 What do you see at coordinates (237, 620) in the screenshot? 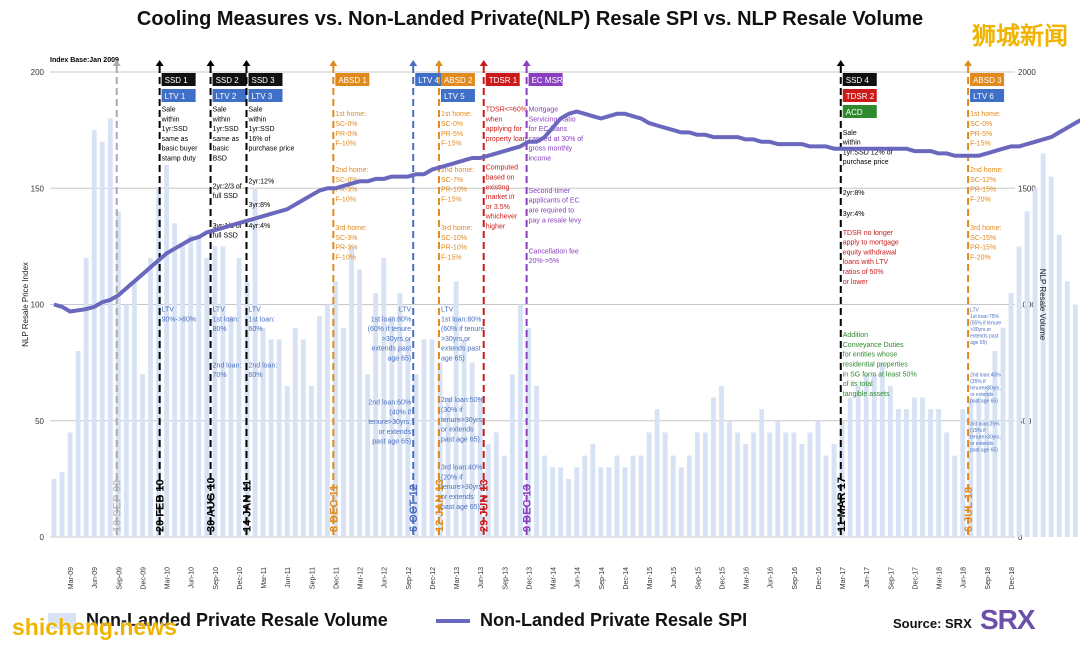
I see `legend-volume-label: Non-Landed Private Resale Volume` at bounding box center [237, 620].